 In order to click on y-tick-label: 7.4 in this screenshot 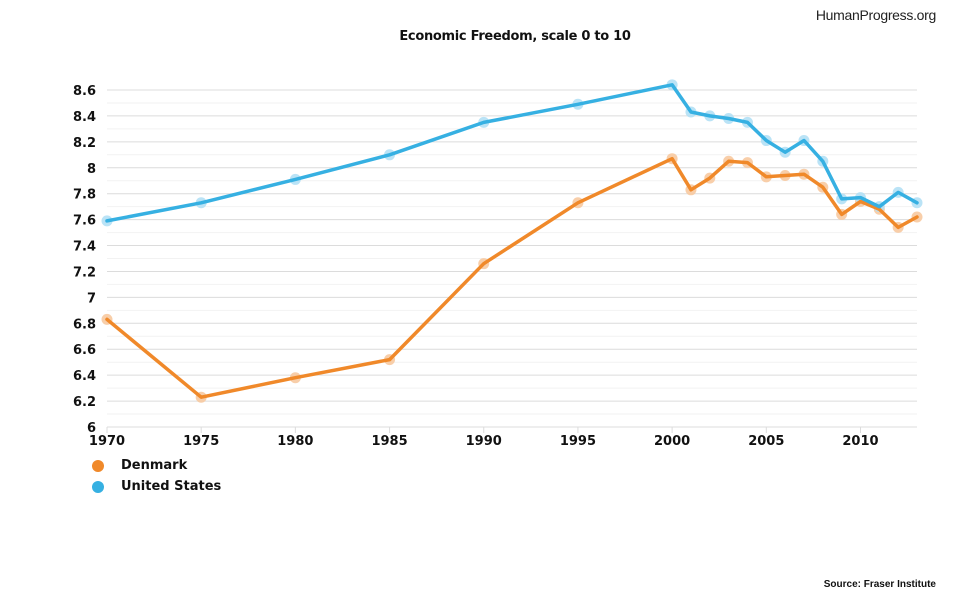, I will do `click(84, 247)`.